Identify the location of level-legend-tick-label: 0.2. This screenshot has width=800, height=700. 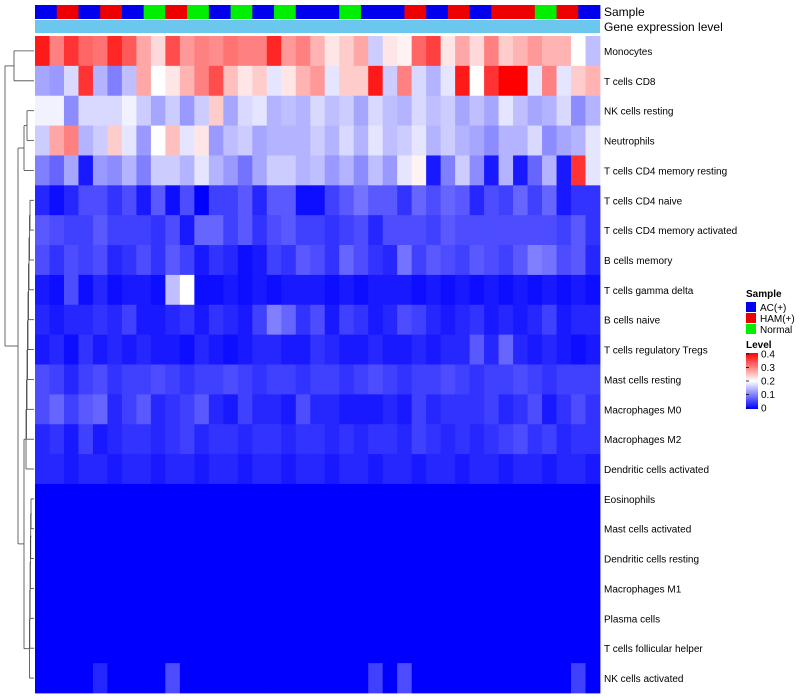
(768, 382).